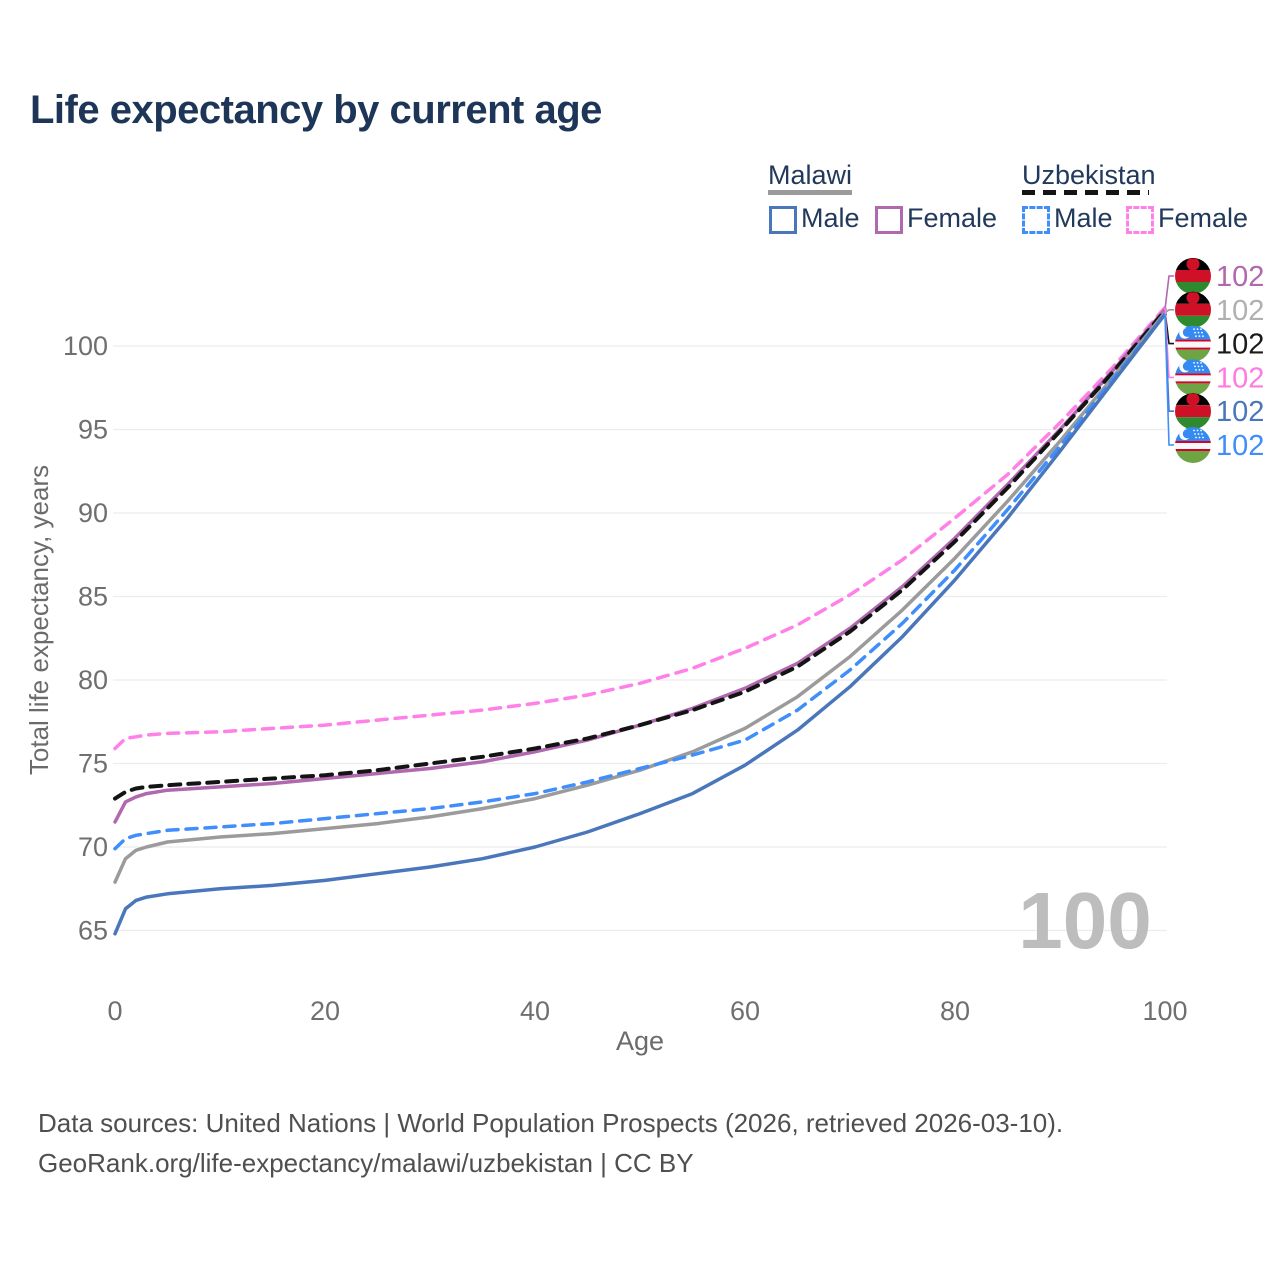 Image resolution: width=1280 pixels, height=1280 pixels. What do you see at coordinates (810, 192) in the screenshot?
I see `legend-malawi-line-sample` at bounding box center [810, 192].